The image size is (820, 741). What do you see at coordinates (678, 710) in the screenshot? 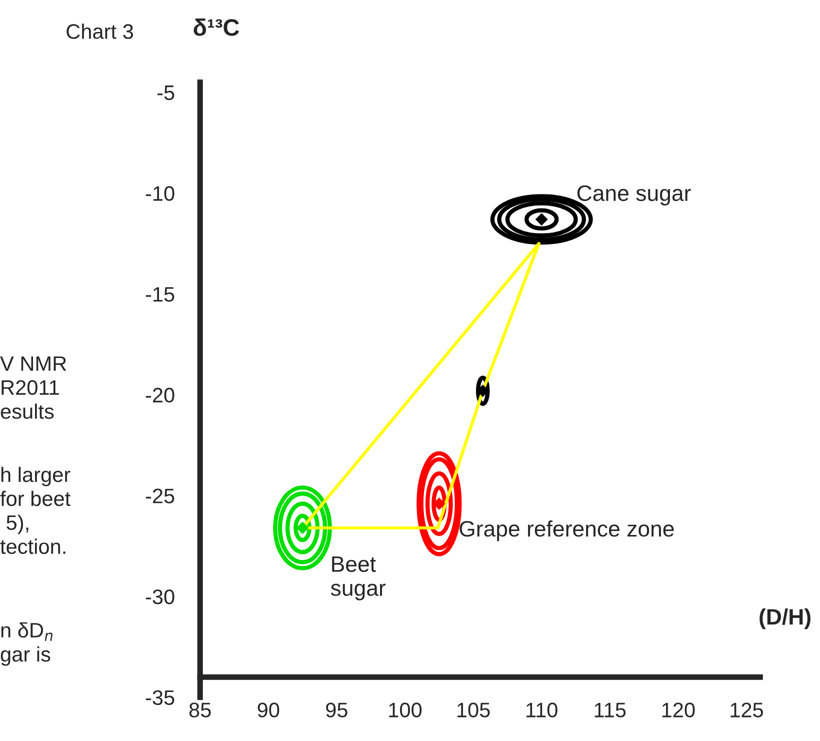
I see `x-tick-label: 120` at bounding box center [678, 710].